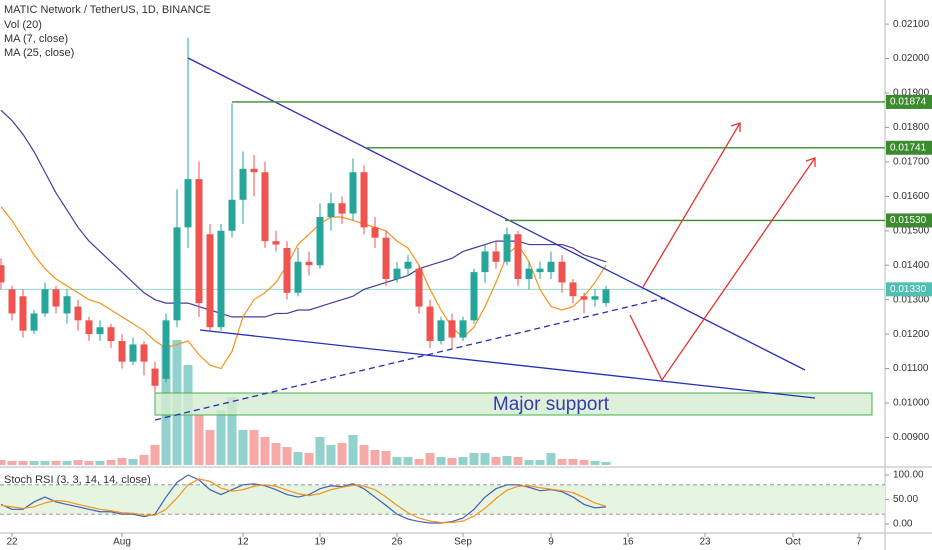 The width and height of the screenshot is (932, 550). I want to click on y-tick-label: 0.02100, so click(911, 24).